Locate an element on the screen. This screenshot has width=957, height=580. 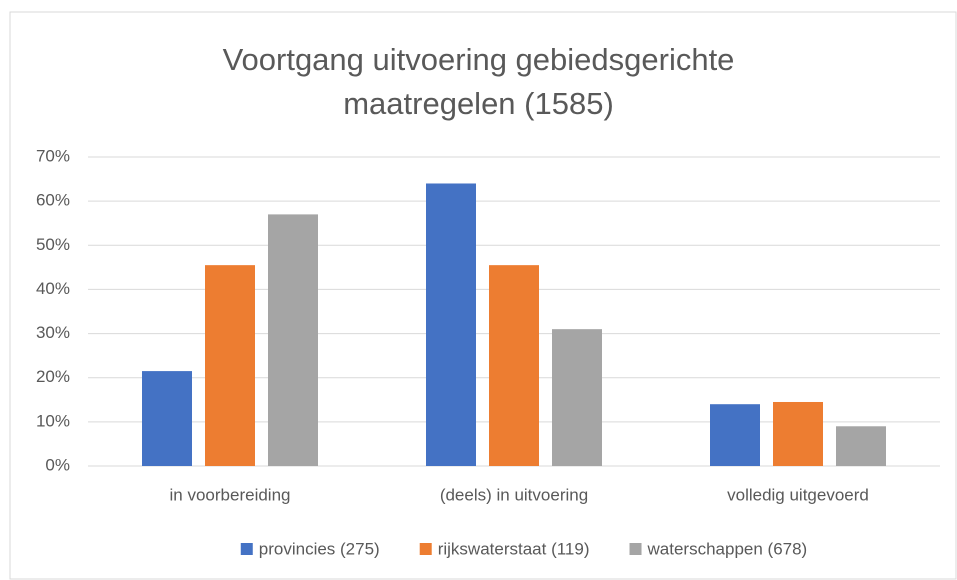
x-tick-label: (deels) in uitvoering is located at coordinates (514, 494).